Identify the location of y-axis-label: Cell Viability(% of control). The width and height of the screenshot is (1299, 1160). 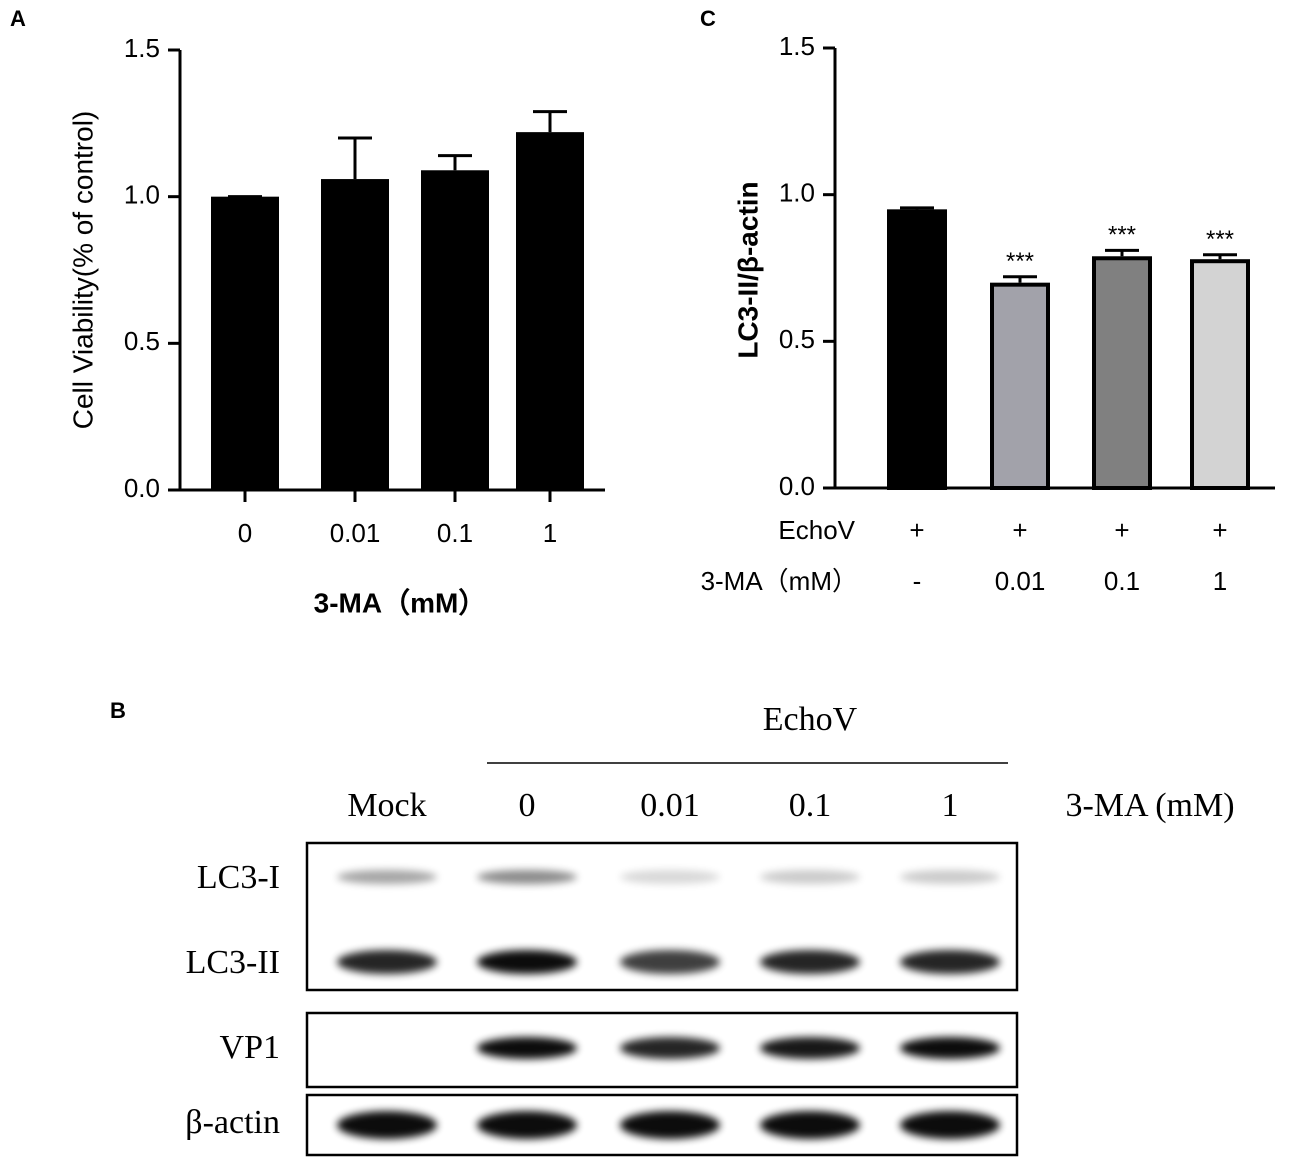
(82, 270).